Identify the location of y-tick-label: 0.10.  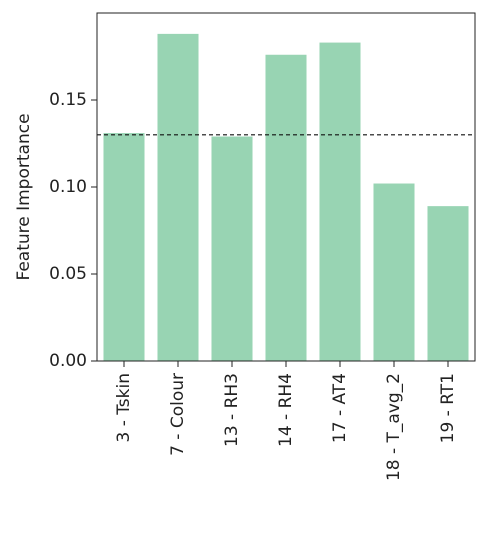
(68, 187).